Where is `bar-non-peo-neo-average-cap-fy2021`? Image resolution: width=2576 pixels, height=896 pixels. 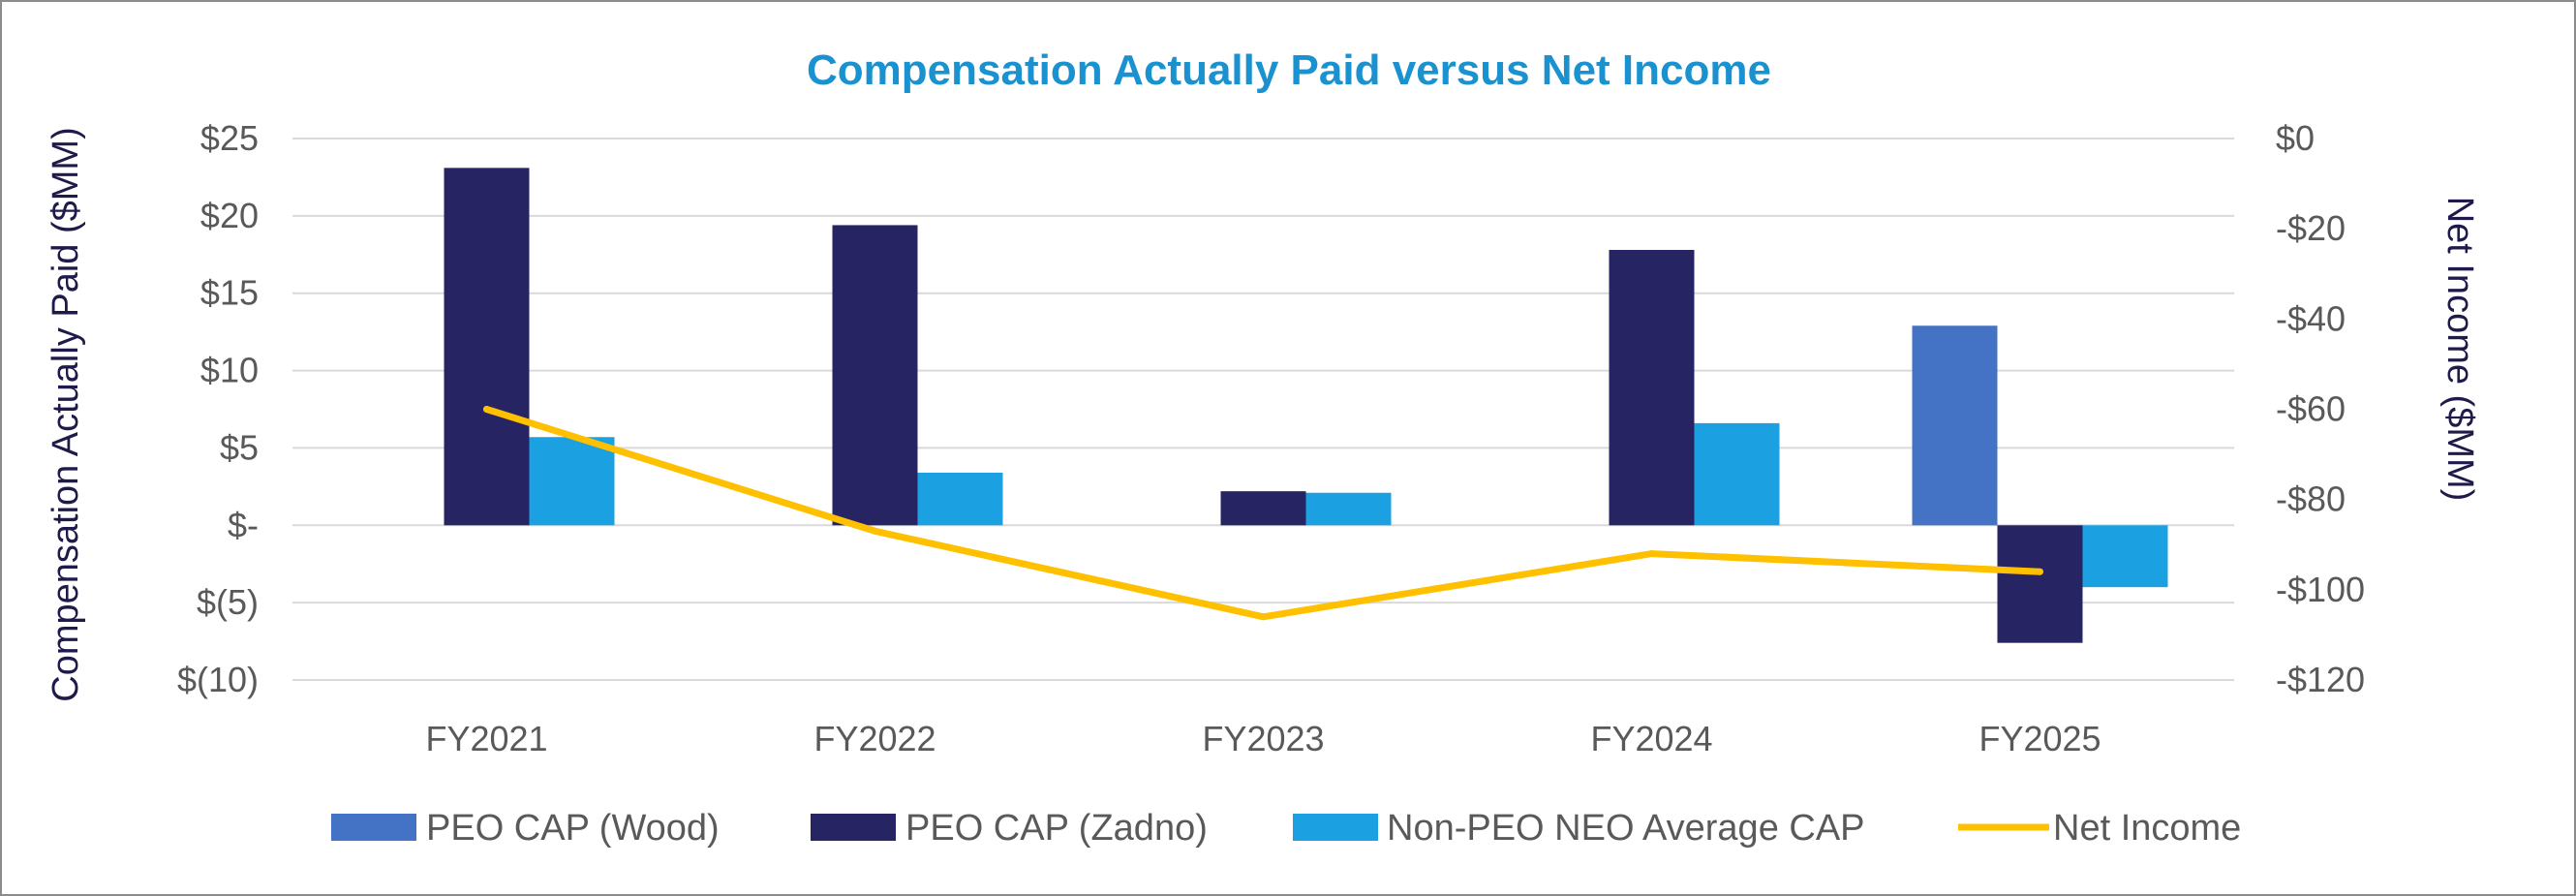
bar-non-peo-neo-average-cap-fy2021 is located at coordinates (572, 481).